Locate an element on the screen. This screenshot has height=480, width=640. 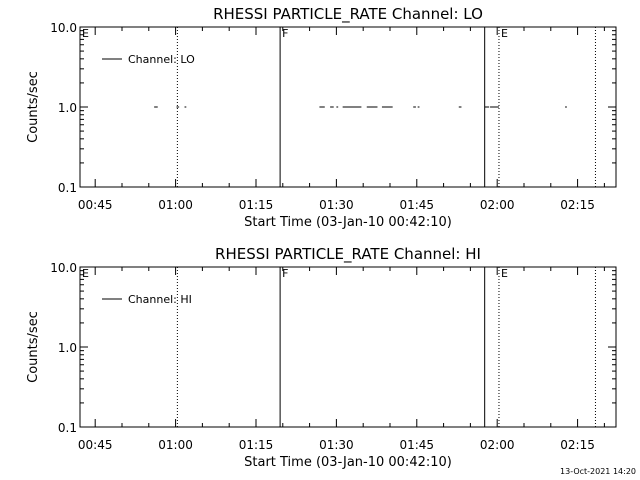
panel-1-y-axis-label: Counts/sec is located at coordinates (33, 107).